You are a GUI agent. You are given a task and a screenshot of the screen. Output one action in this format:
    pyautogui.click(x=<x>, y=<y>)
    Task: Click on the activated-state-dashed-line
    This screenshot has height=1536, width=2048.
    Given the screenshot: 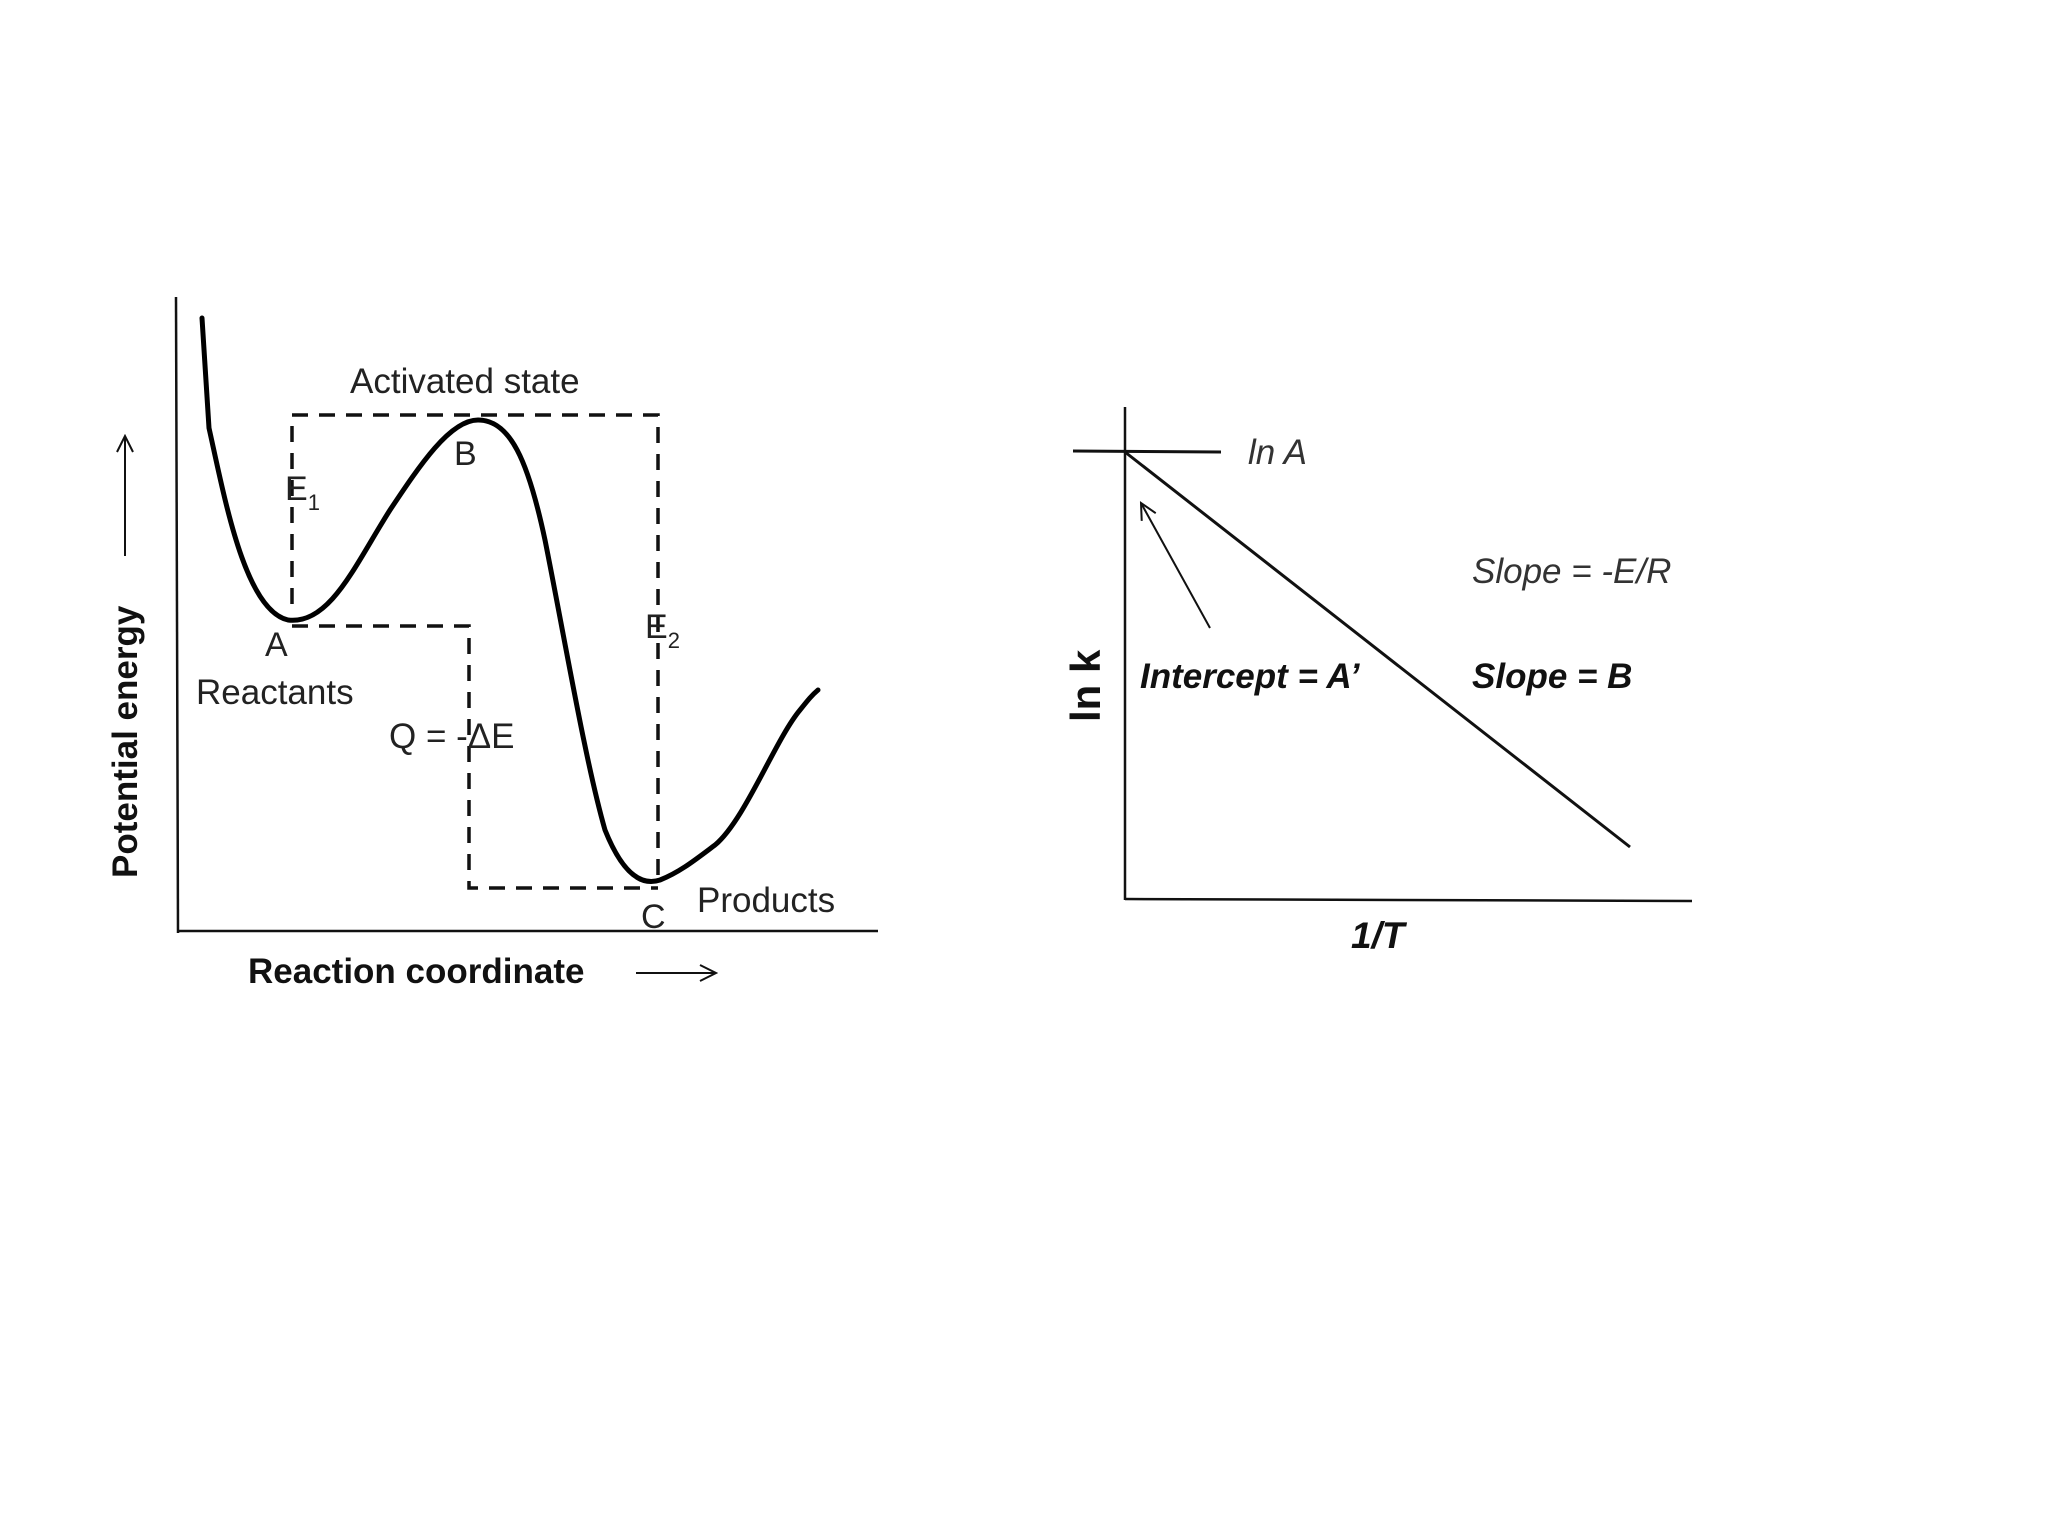 What is the action you would take?
    pyautogui.click(x=475, y=647)
    